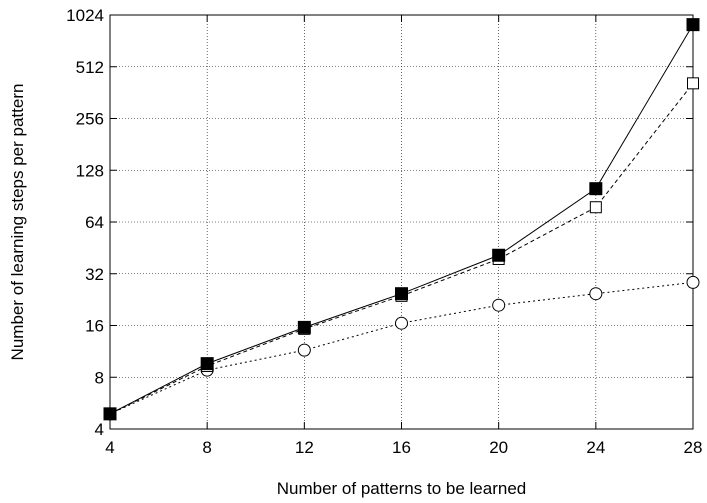  Describe the element at coordinates (85, 15) in the screenshot. I see `y-tick-label: 1024` at that location.